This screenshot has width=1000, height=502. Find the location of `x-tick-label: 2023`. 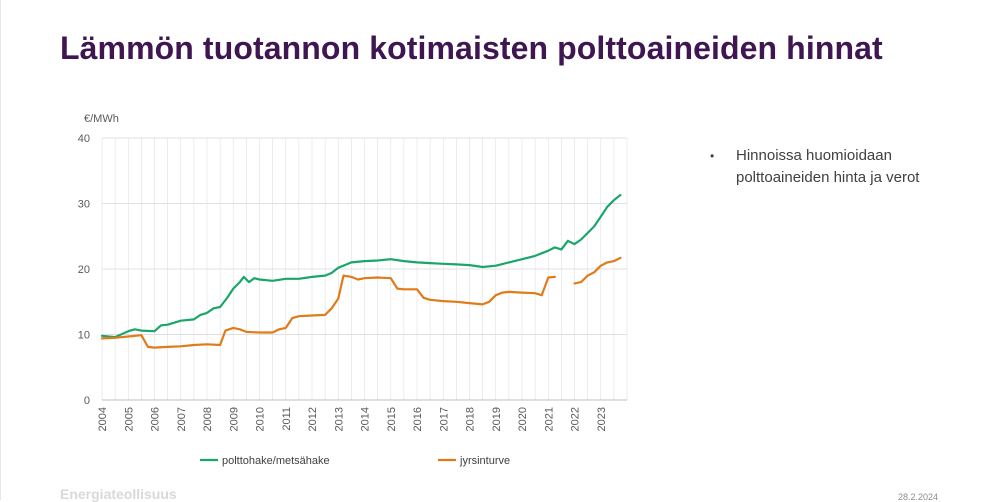

x-tick-label: 2023 is located at coordinates (602, 419).